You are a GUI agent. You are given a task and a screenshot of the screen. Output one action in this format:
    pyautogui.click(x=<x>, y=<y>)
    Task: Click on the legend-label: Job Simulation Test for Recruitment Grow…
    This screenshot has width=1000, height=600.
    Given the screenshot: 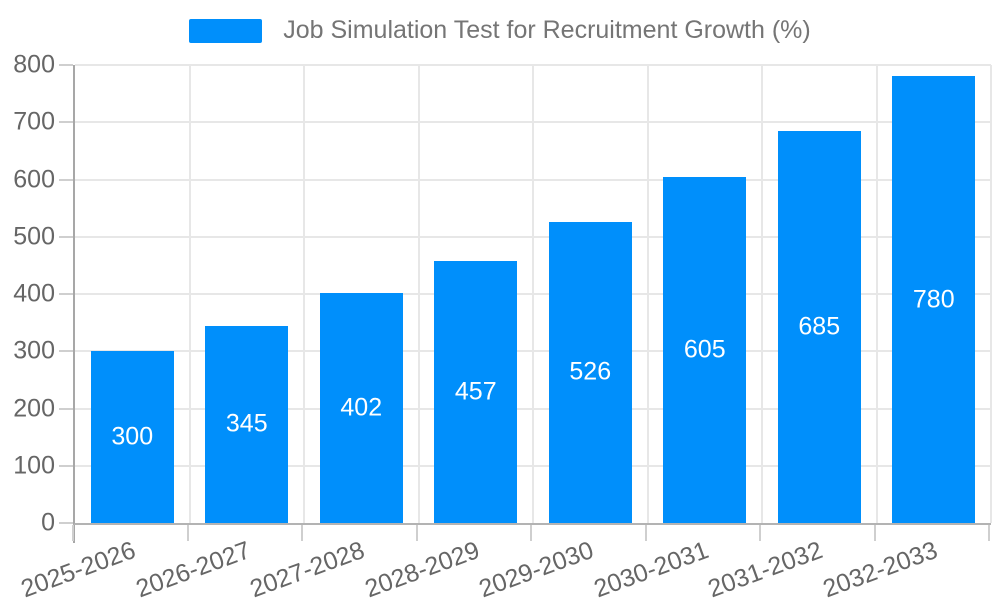 What is the action you would take?
    pyautogui.click(x=547, y=30)
    